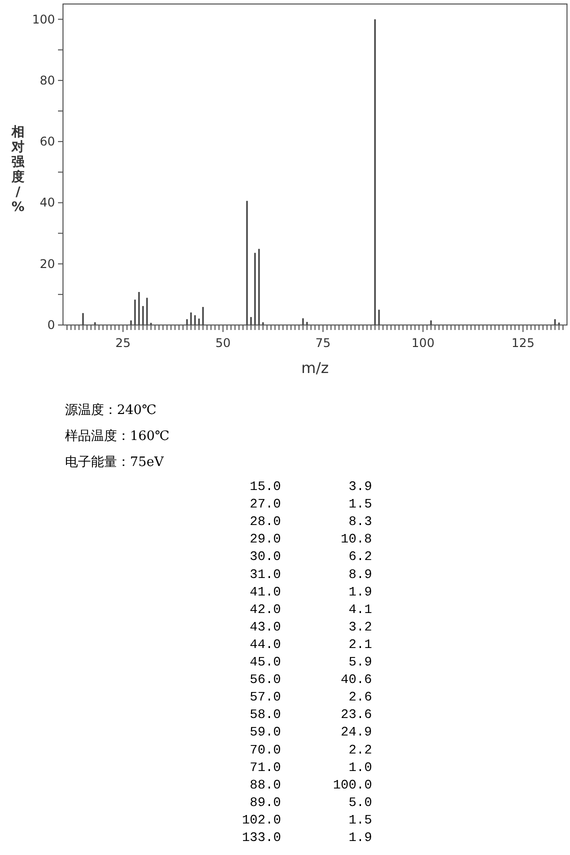  Describe the element at coordinates (356, 539) in the screenshot. I see `data-label: 10.8` at that location.